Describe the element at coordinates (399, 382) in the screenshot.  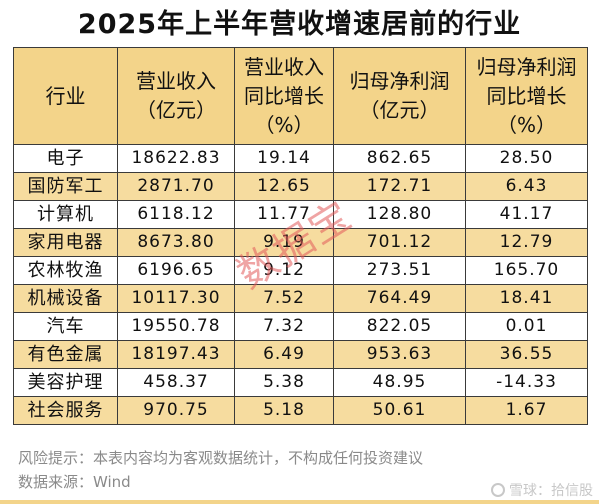
I see `cell-net-profit: 48.95` at that location.